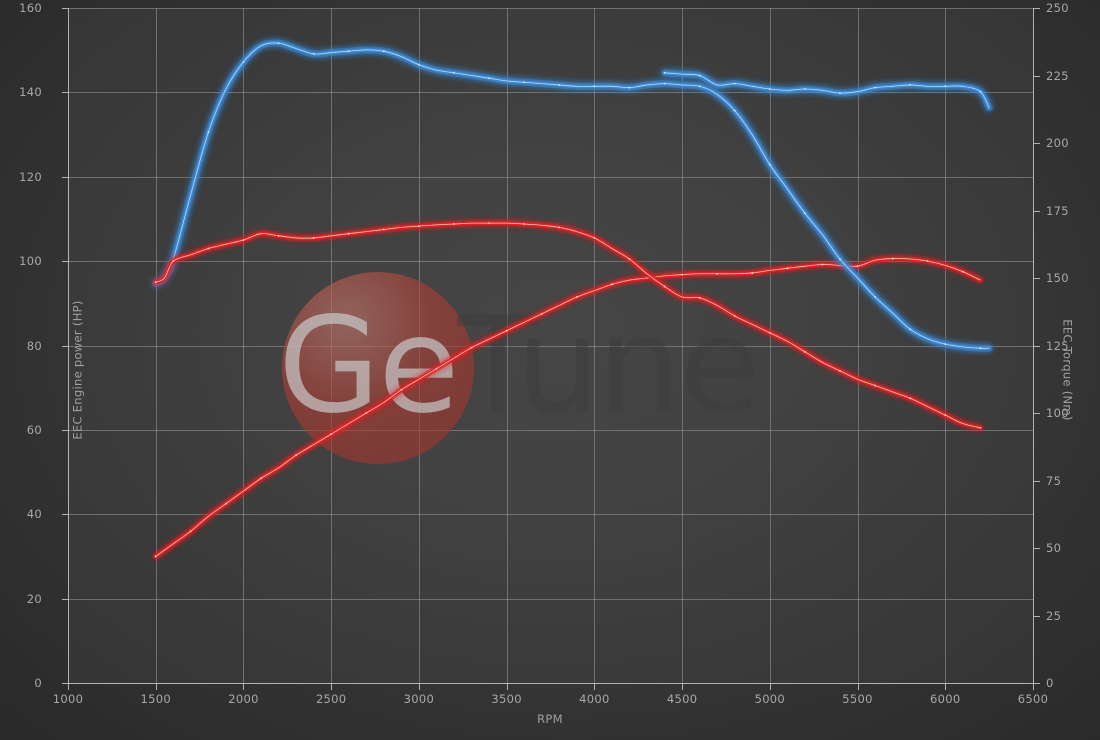 The image size is (1100, 740). I want to click on axis-tick-label: 20, so click(34, 598).